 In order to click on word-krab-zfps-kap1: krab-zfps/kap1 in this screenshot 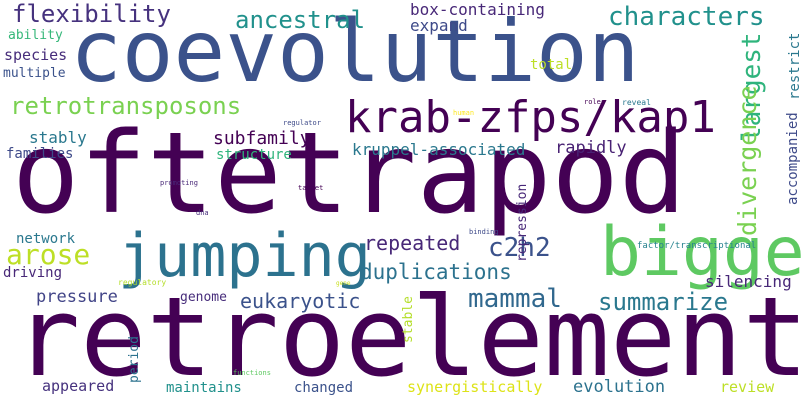, I will do `click(530, 117)`.